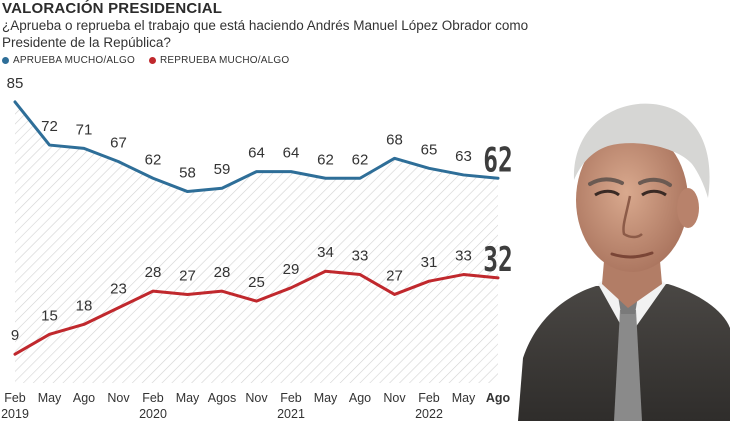  I want to click on hair, so click(641, 150).